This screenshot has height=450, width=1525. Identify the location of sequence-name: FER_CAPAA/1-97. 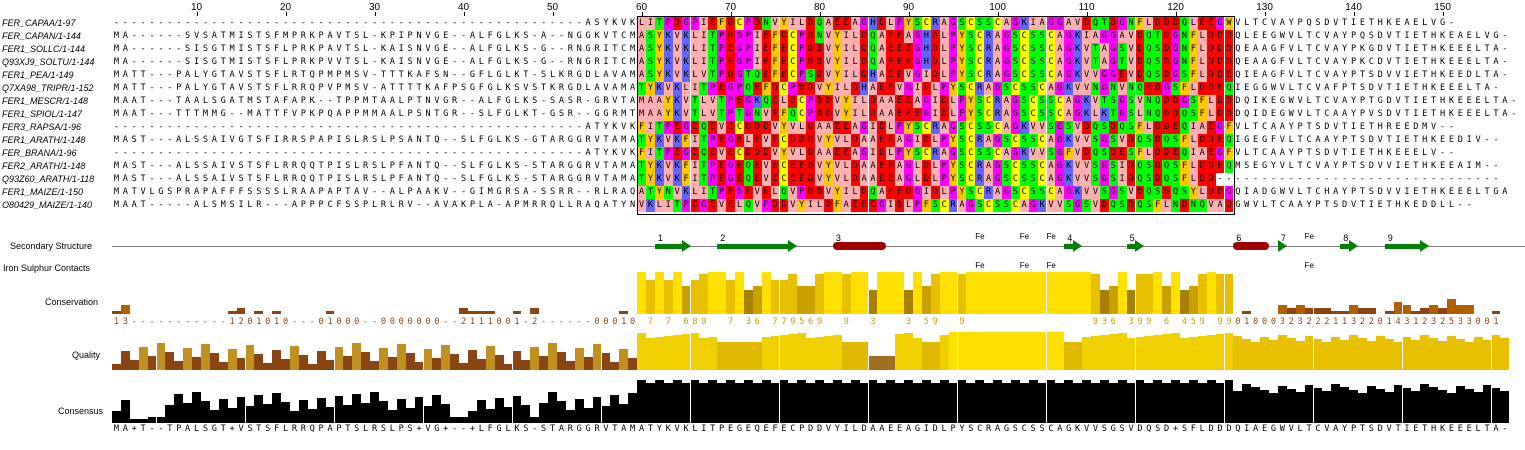
(39, 23).